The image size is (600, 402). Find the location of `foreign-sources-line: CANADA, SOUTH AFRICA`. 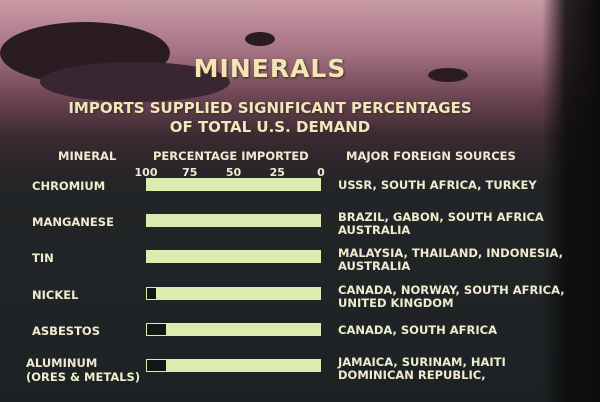

foreign-sources-line: CANADA, SOUTH AFRICA is located at coordinates (417, 330).